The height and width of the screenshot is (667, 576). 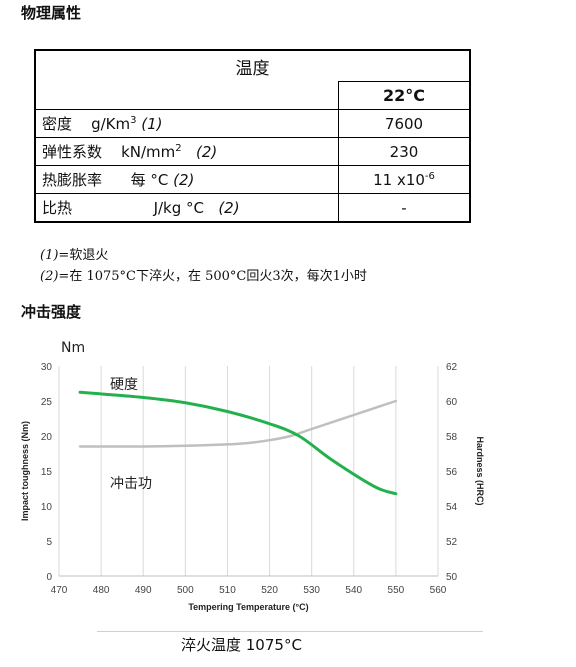 I want to click on y-right-tick-label: 60, so click(x=452, y=402).